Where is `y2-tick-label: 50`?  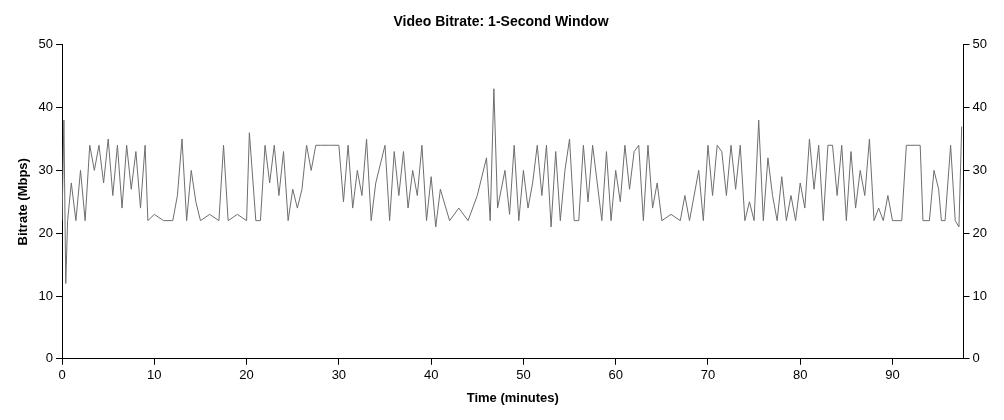
y2-tick-label: 50 is located at coordinates (980, 44).